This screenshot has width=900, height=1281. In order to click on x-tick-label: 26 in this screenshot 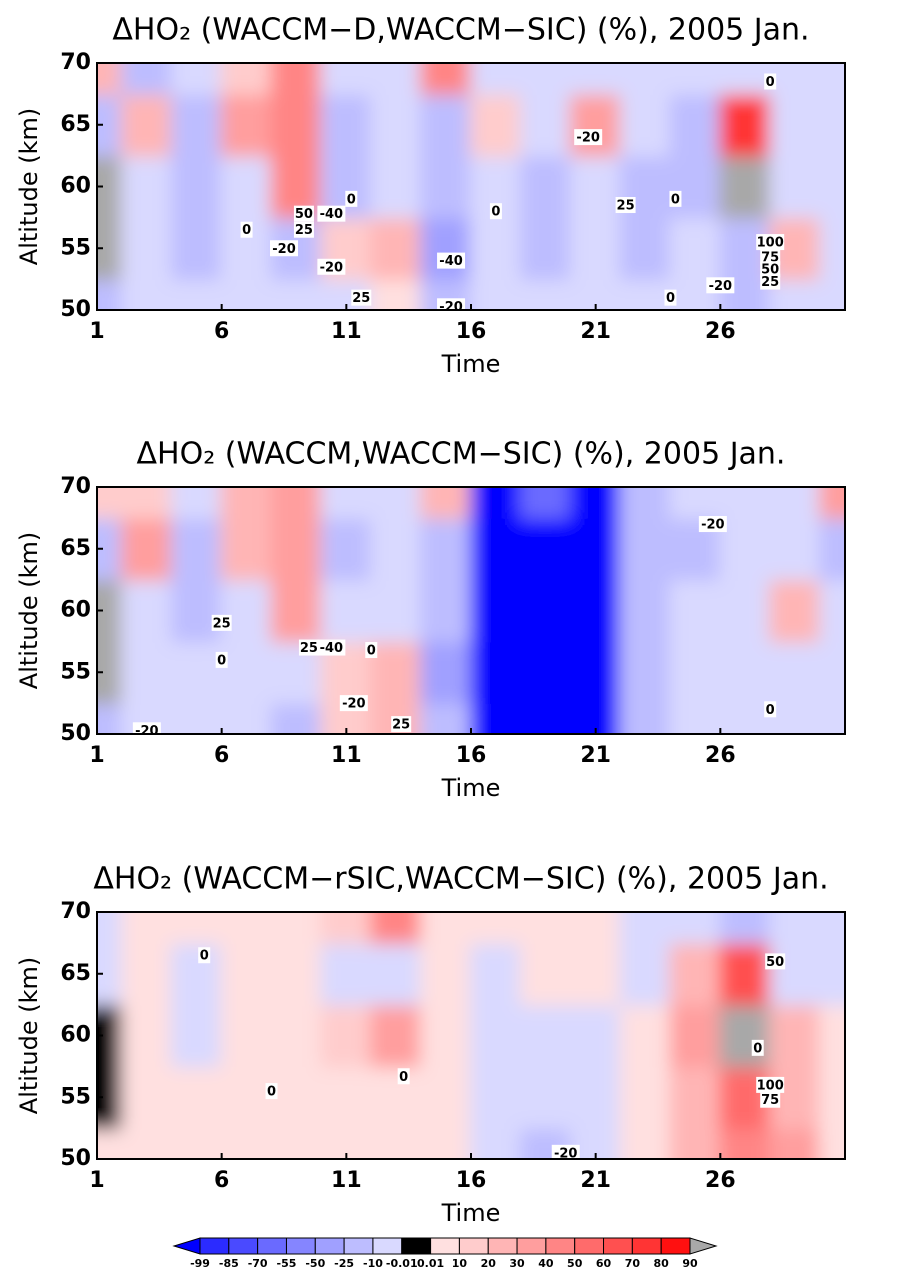, I will do `click(720, 755)`.